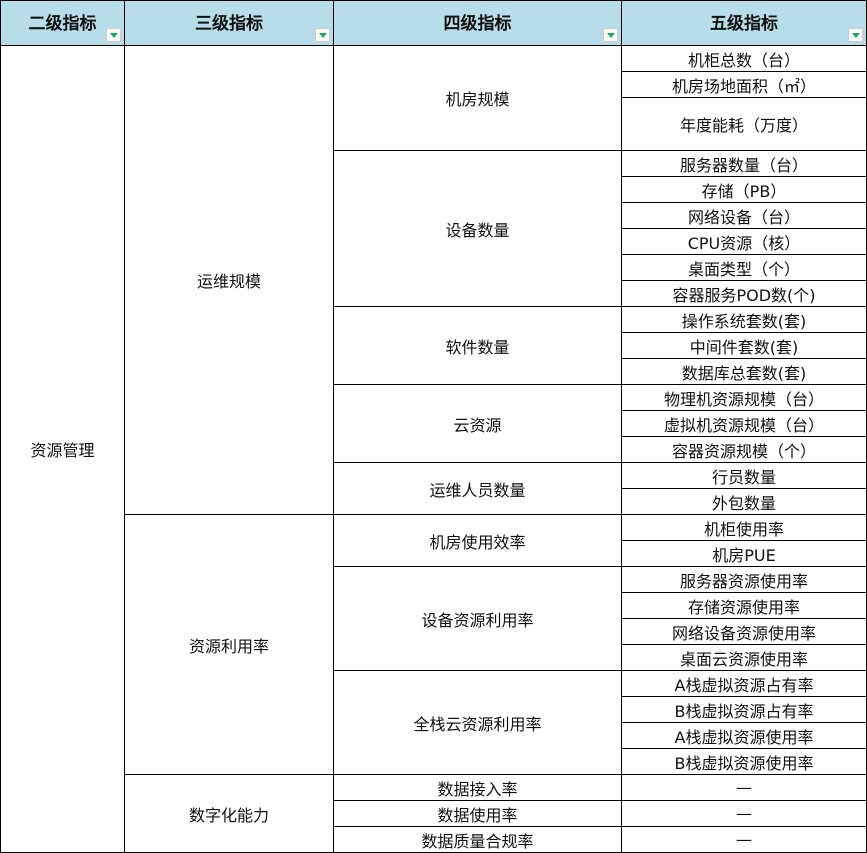 This screenshot has height=853, width=867. What do you see at coordinates (744, 241) in the screenshot?
I see `level5-cell: CPU资源（核）` at bounding box center [744, 241].